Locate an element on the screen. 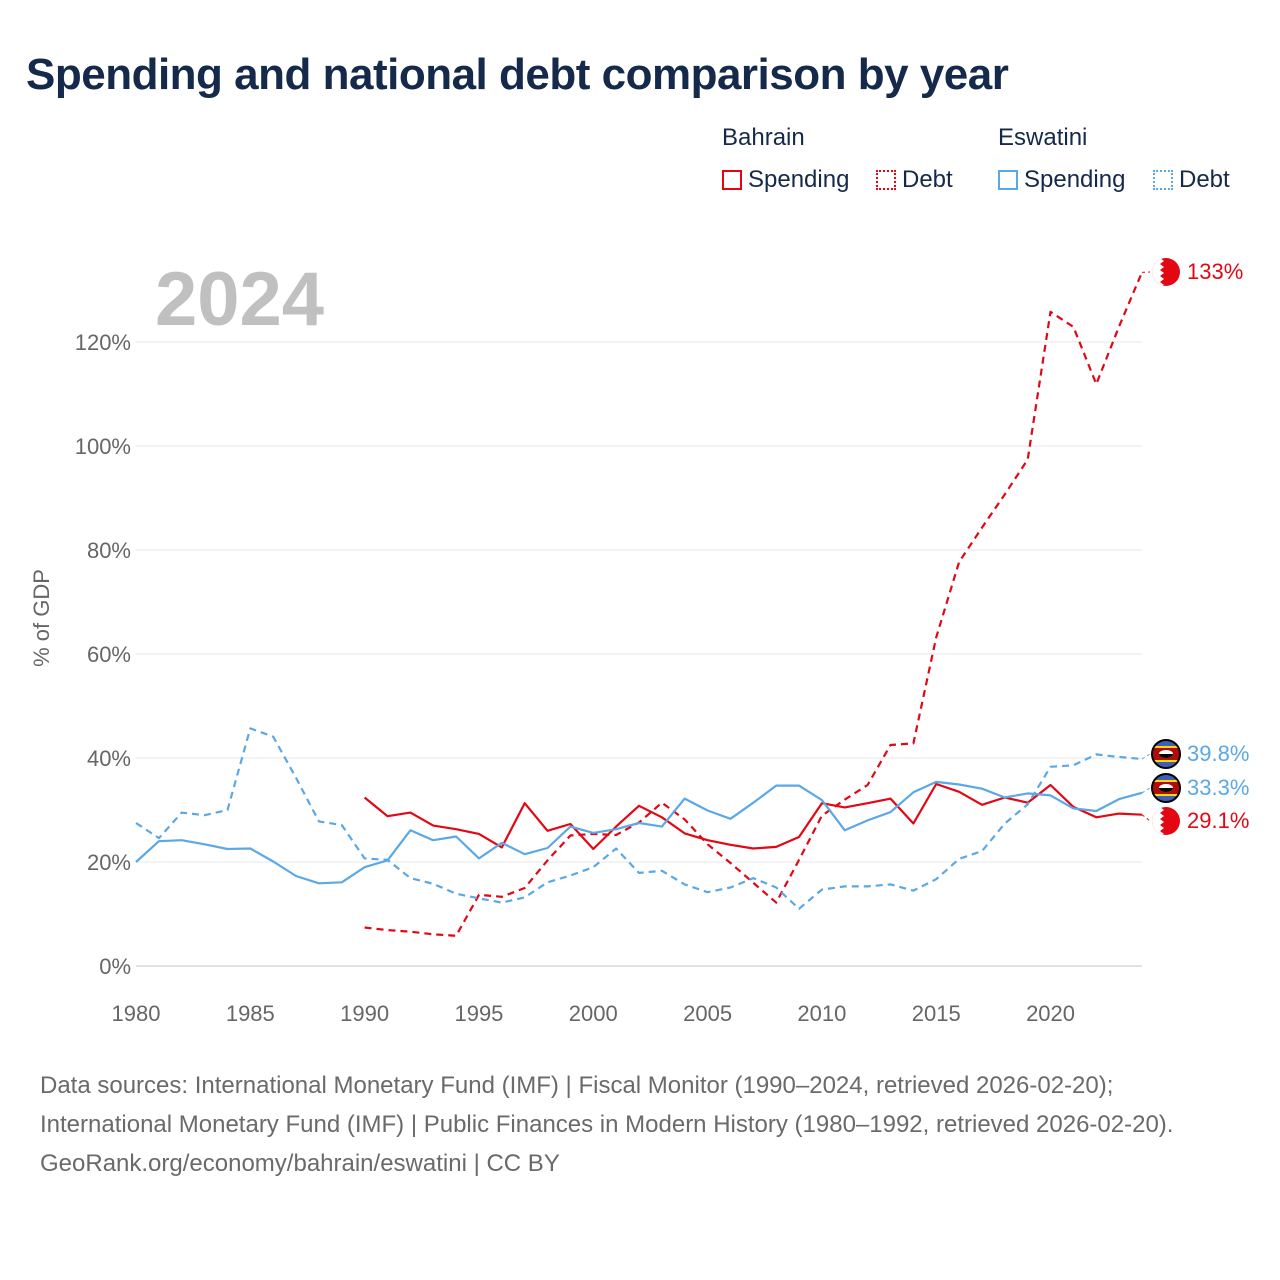 The width and height of the screenshot is (1280, 1280). legend-country-bahrain: Bahrain is located at coordinates (763, 137).